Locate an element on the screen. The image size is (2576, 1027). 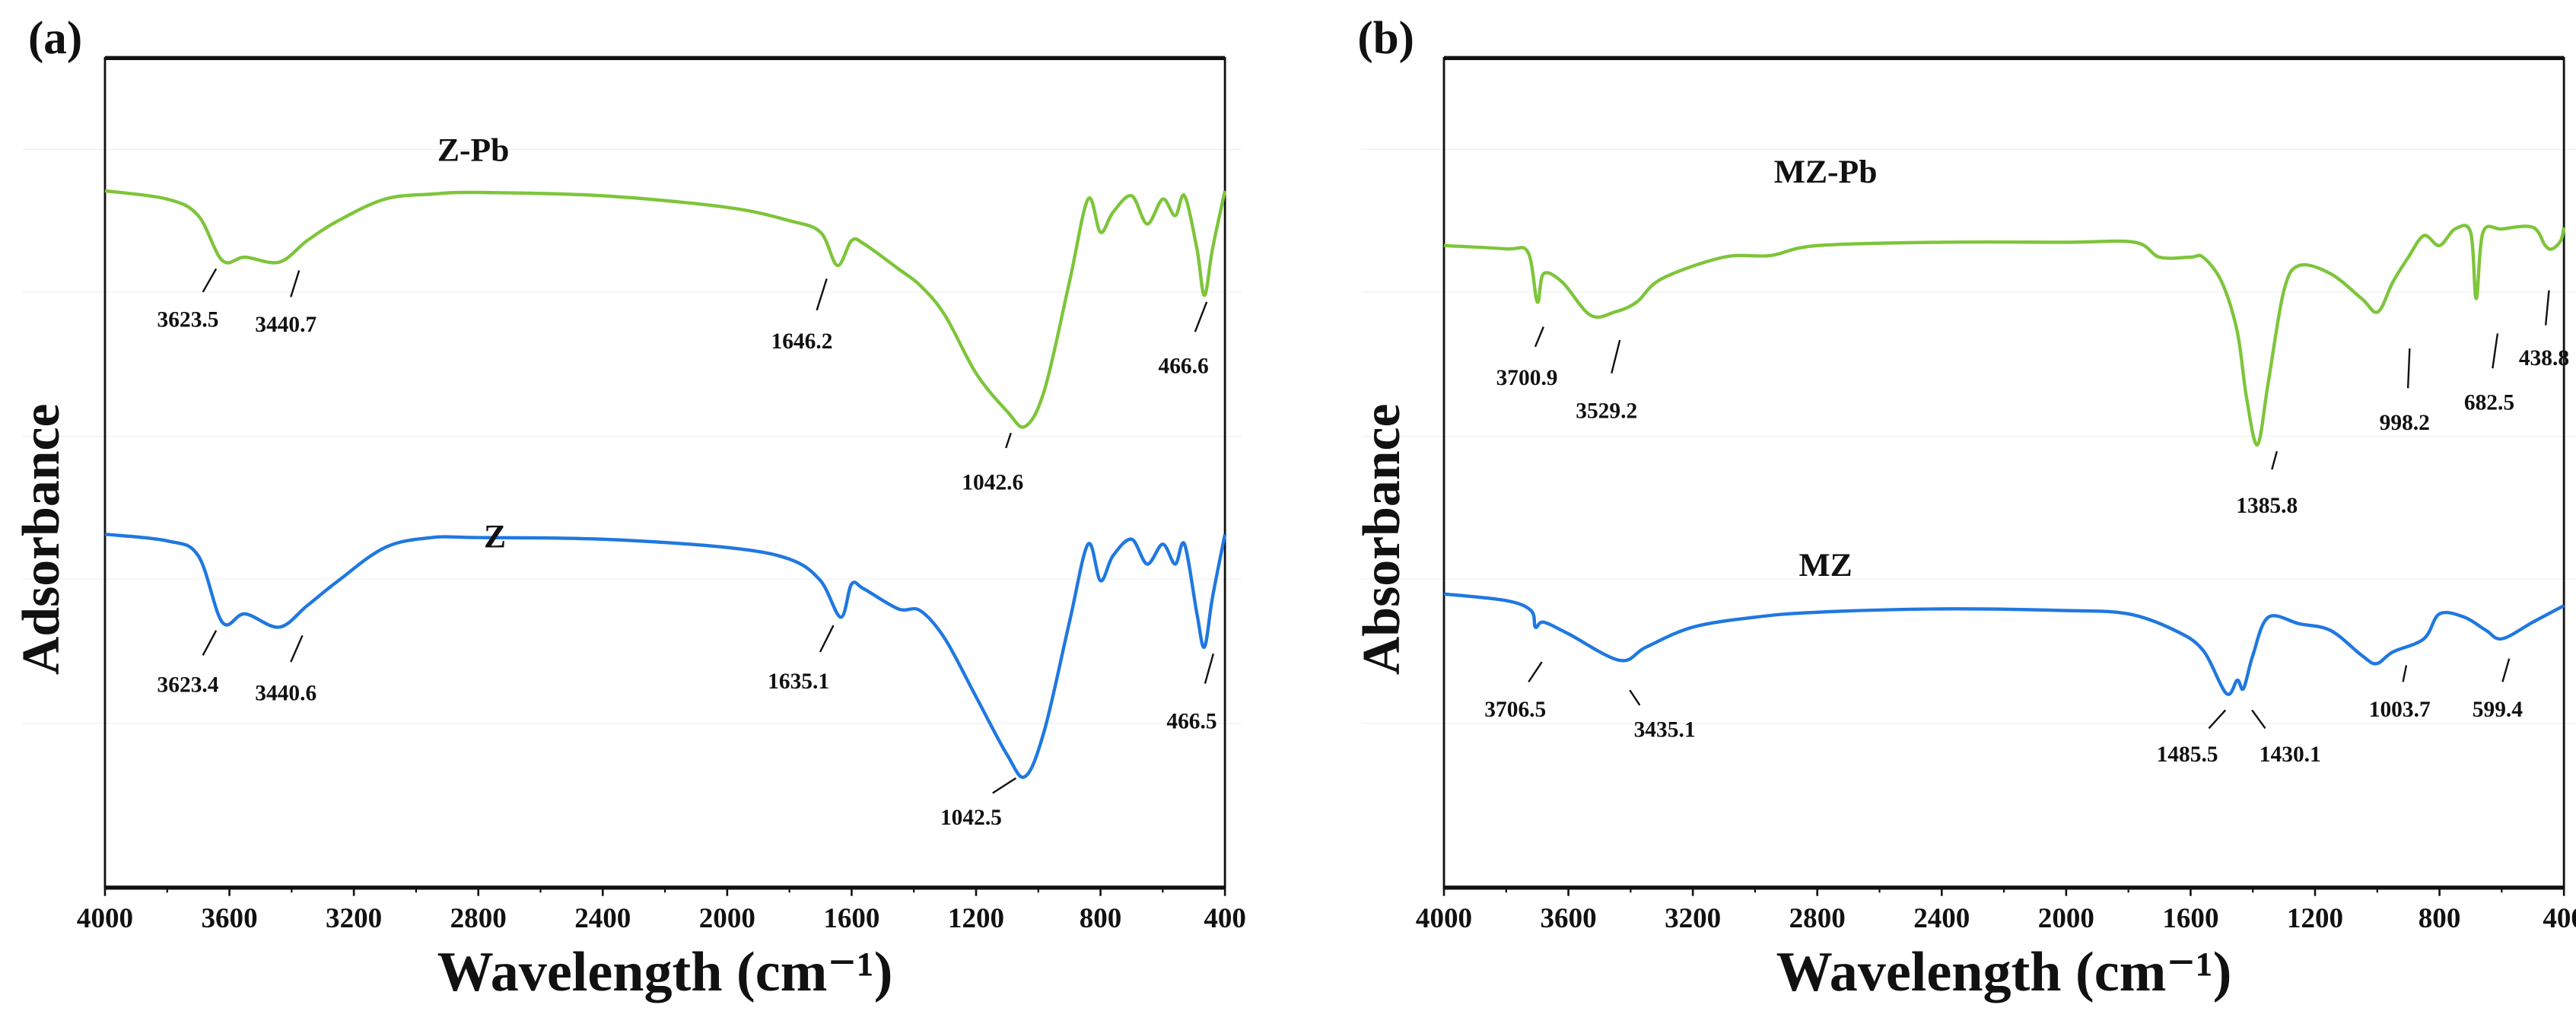
peak-label: 3435.1 is located at coordinates (1665, 729).